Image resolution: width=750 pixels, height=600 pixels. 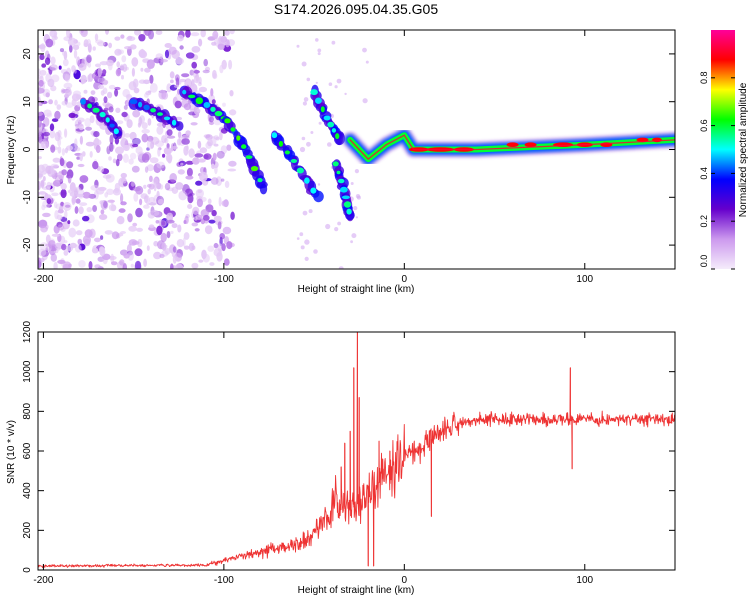 What do you see at coordinates (723, 149) in the screenshot?
I see `colorbar-gradient` at bounding box center [723, 149].